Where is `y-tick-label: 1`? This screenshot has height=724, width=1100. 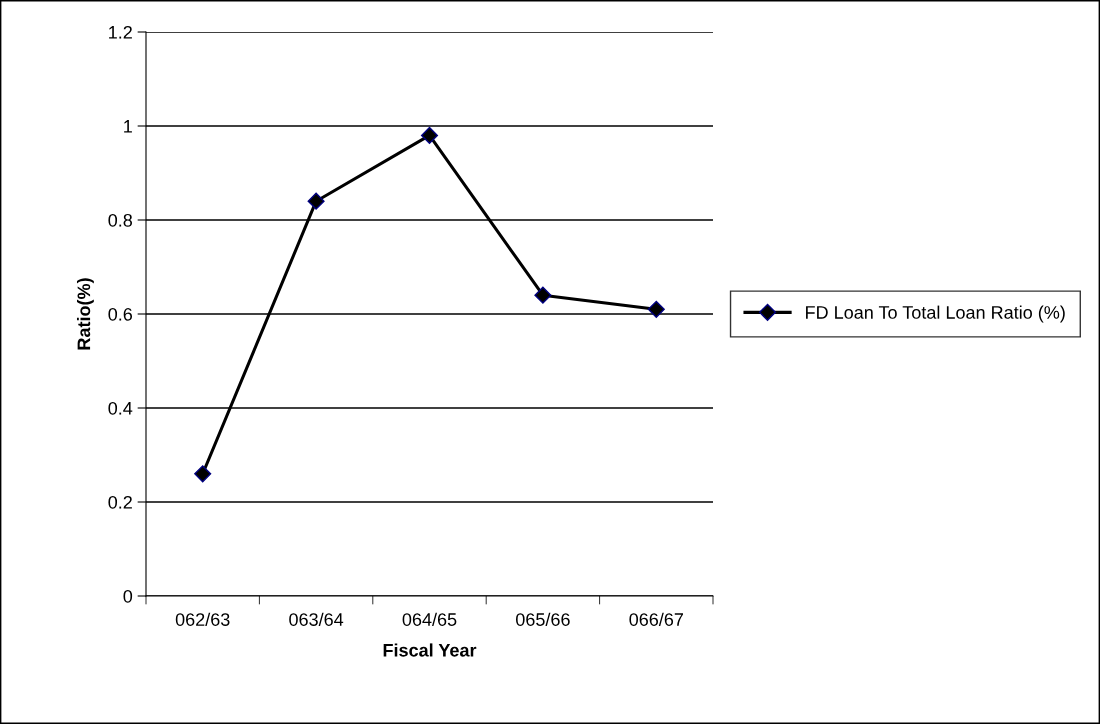
y-tick-label: 1 is located at coordinates (128, 126).